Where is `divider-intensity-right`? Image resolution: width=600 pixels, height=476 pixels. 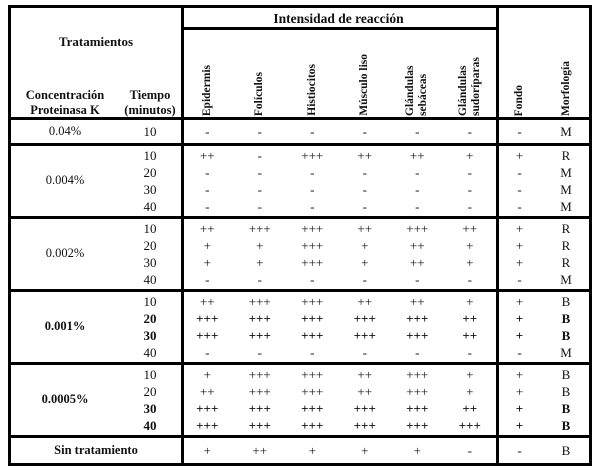
divider-intensity-right is located at coordinates (497, 235).